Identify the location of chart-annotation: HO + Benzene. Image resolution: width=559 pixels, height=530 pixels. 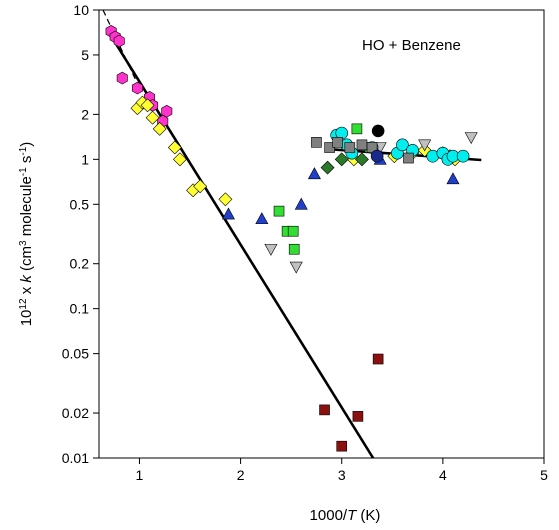
(411, 45).